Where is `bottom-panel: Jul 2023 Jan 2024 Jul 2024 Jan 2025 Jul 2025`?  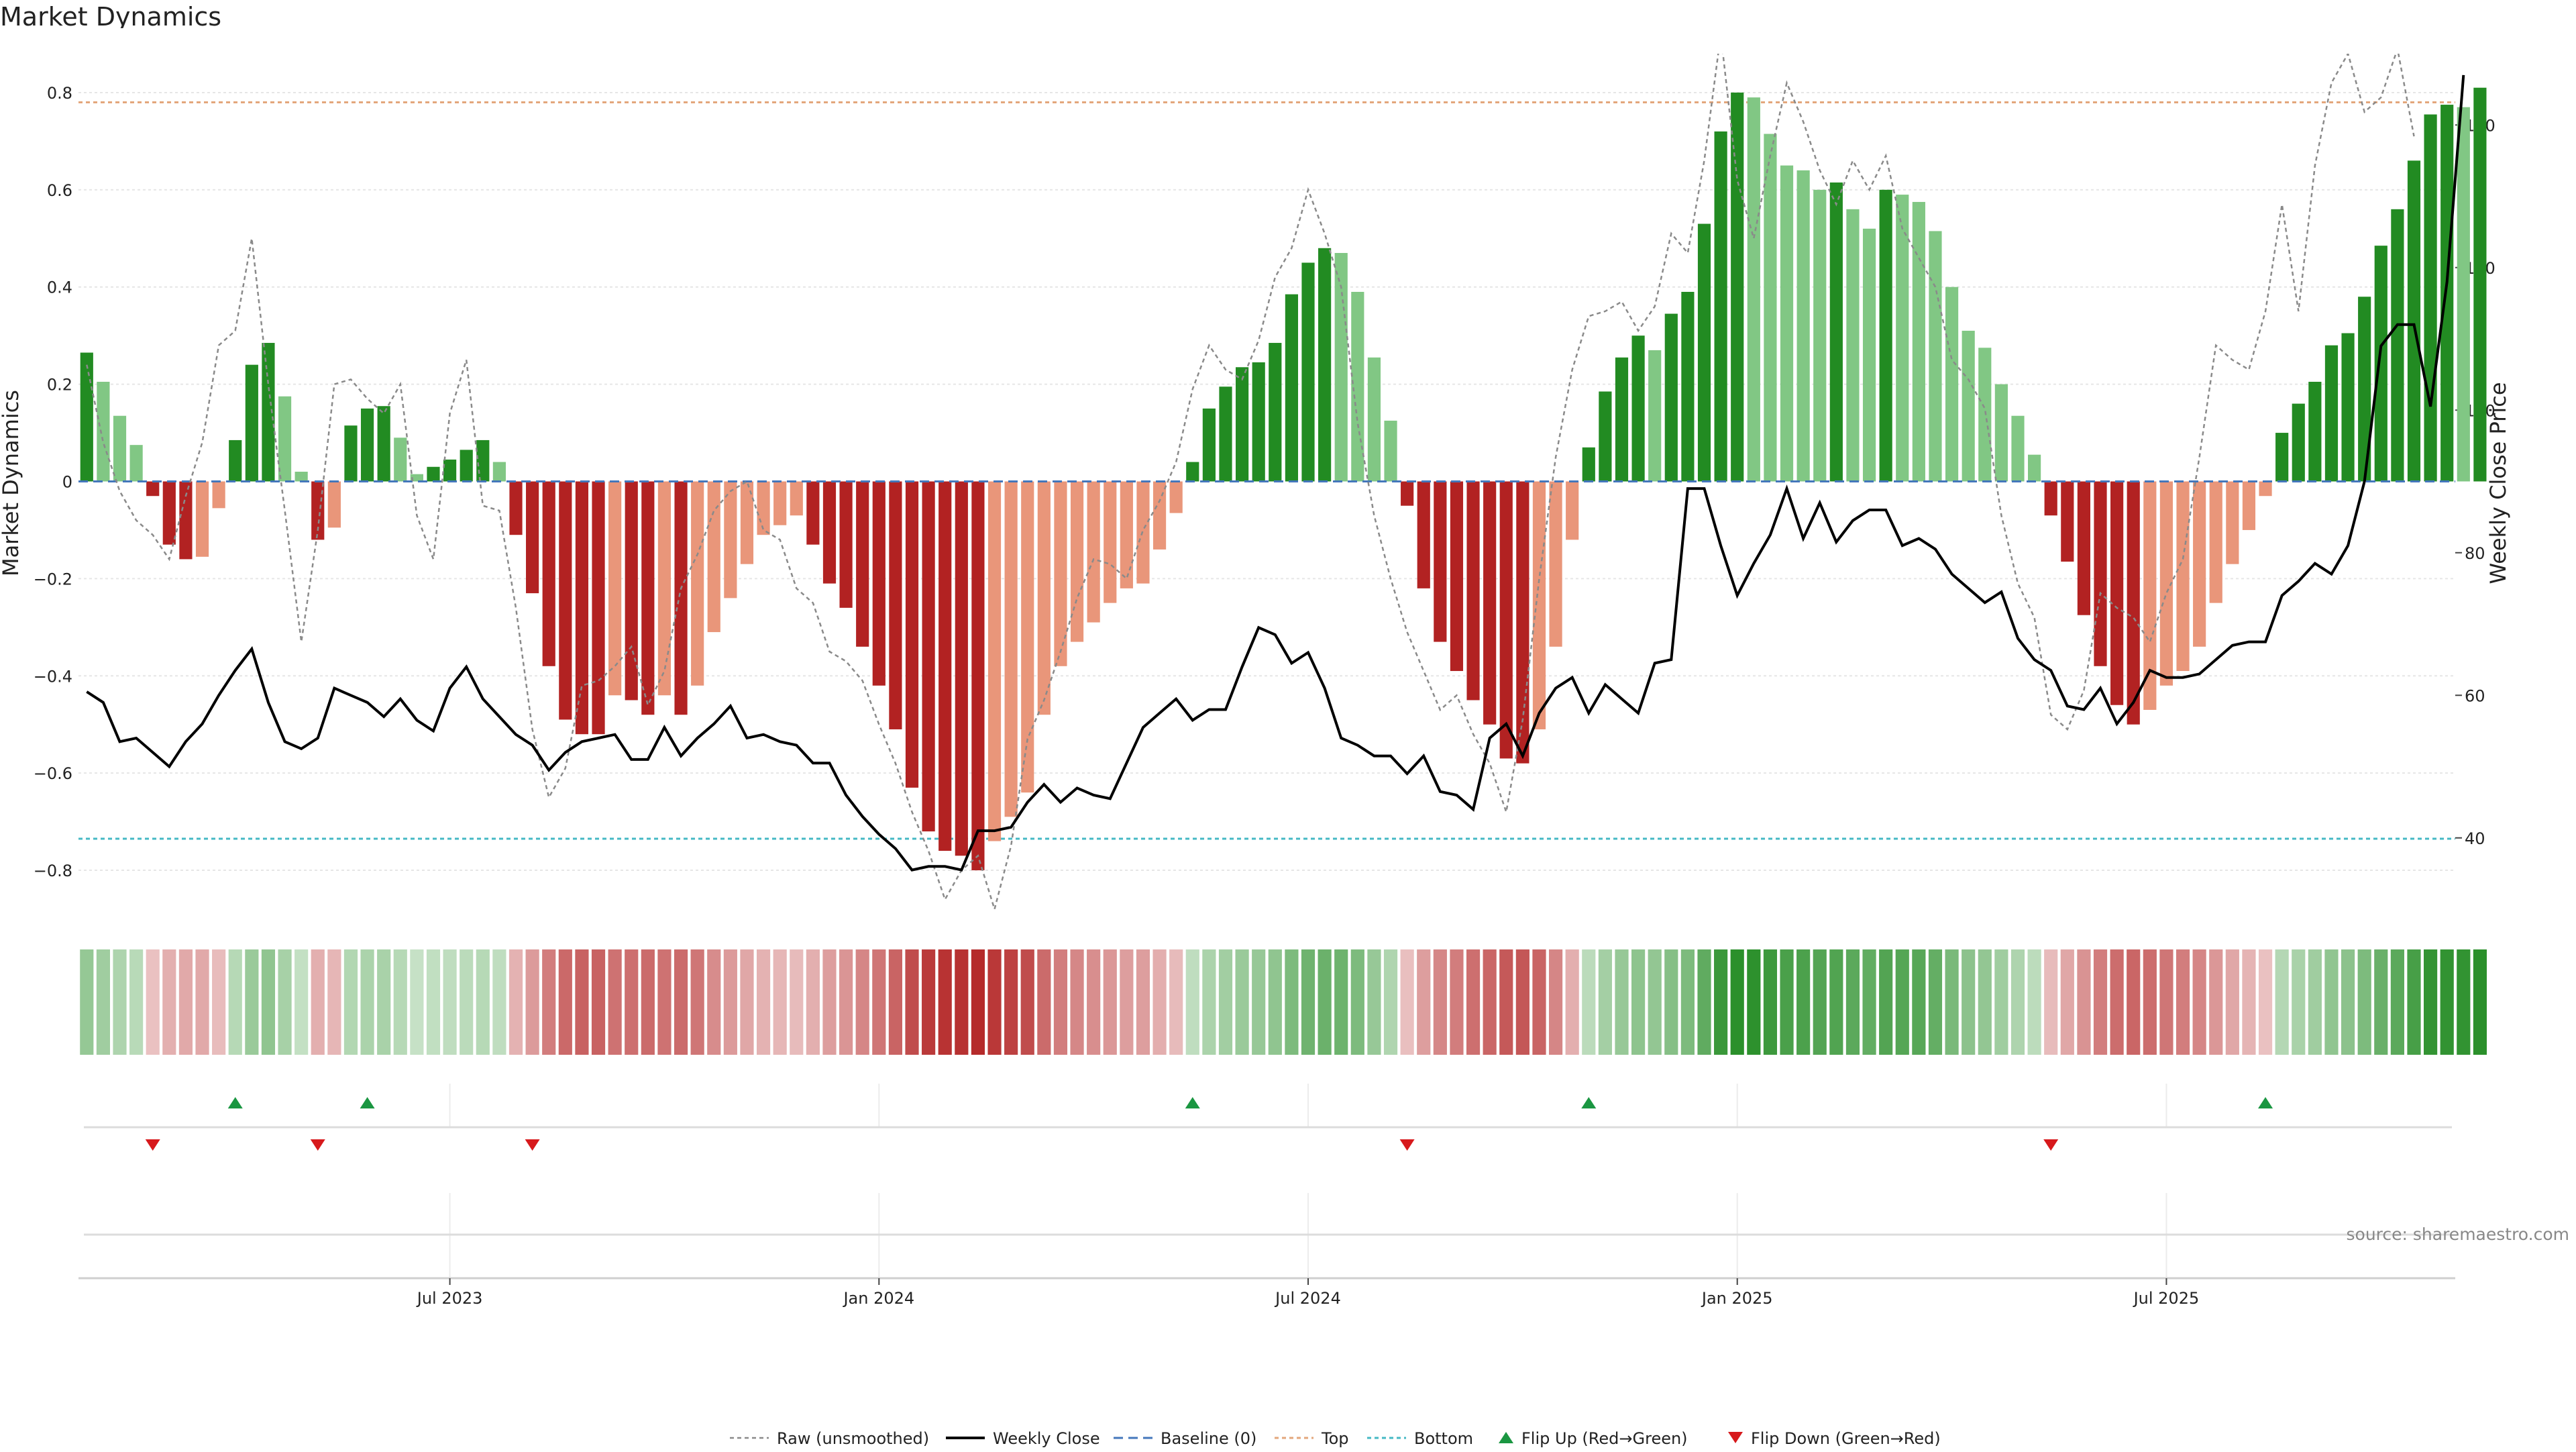 bottom-panel: Jul 2023 Jan 2024 Jul 2024 Jan 2025 Jul 2025 is located at coordinates (1266, 1251).